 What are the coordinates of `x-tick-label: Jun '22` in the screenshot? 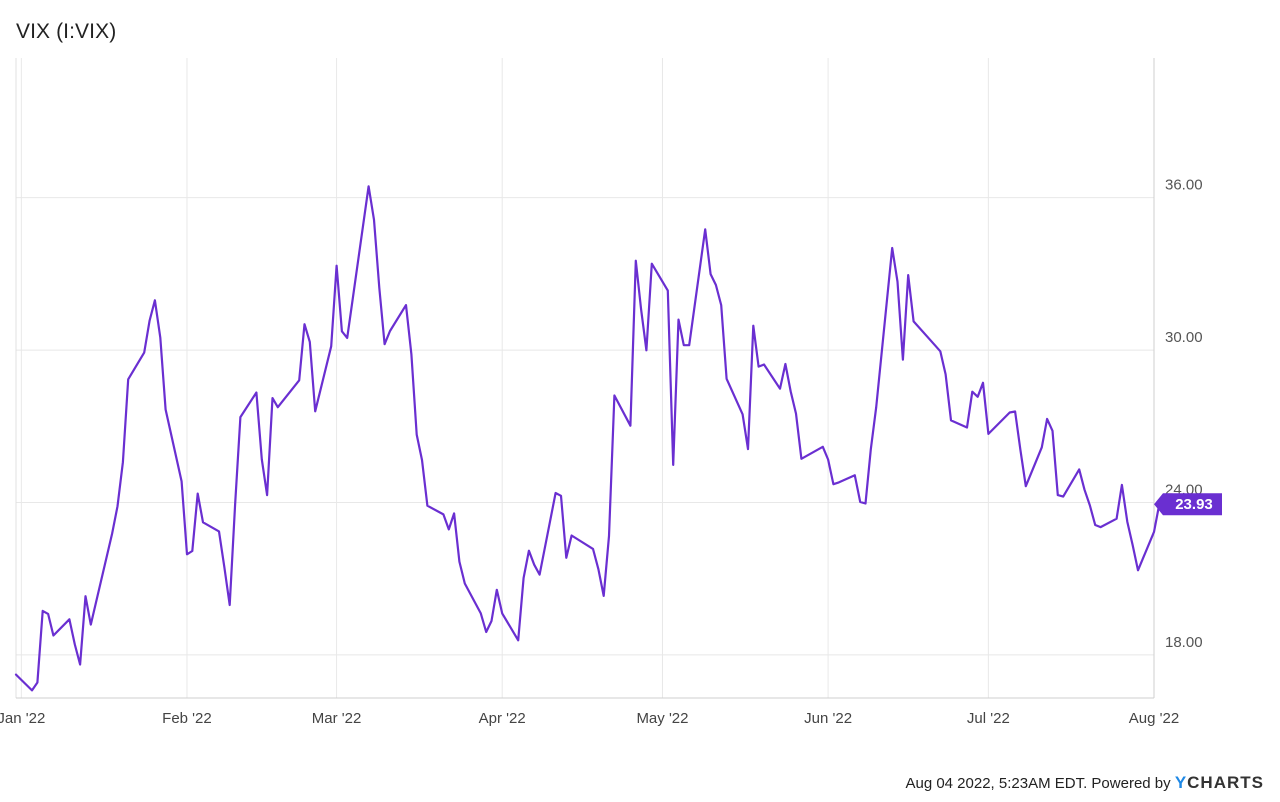 It's located at (828, 718).